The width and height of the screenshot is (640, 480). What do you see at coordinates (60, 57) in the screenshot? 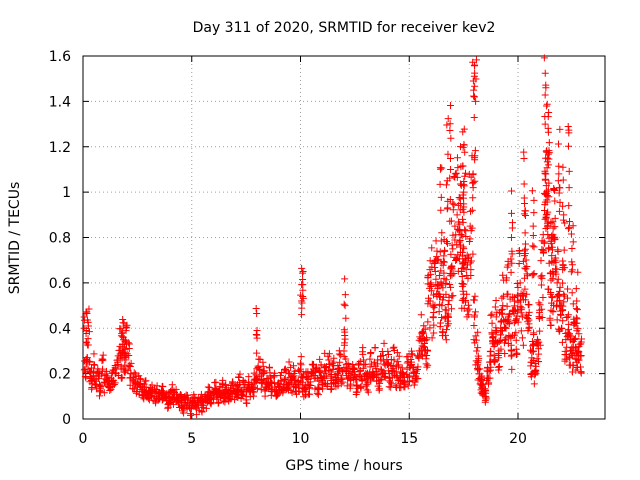
I see `y-tick-label: 1.6` at bounding box center [60, 57].